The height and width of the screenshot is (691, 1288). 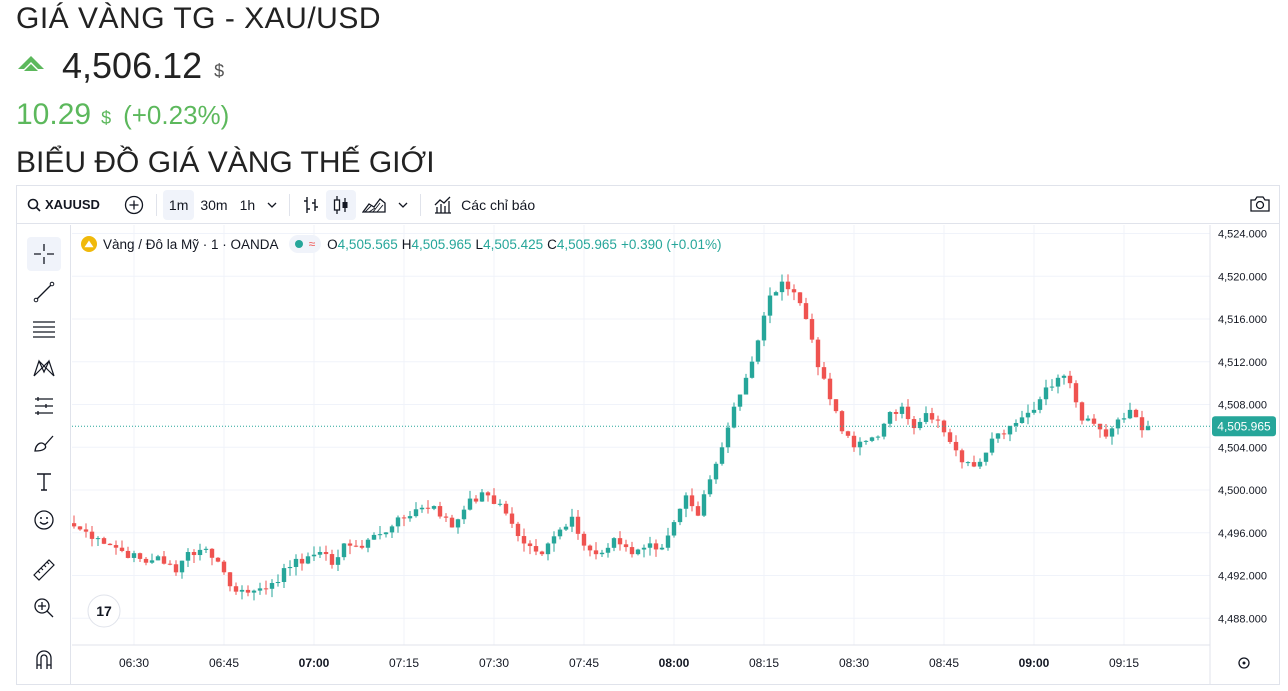 I want to click on forecast-tool, so click(x=44, y=406).